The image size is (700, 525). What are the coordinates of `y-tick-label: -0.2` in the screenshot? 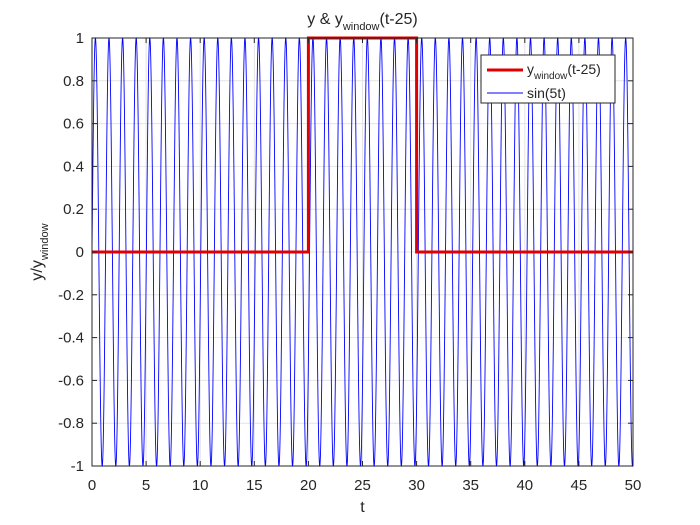 It's located at (71, 295).